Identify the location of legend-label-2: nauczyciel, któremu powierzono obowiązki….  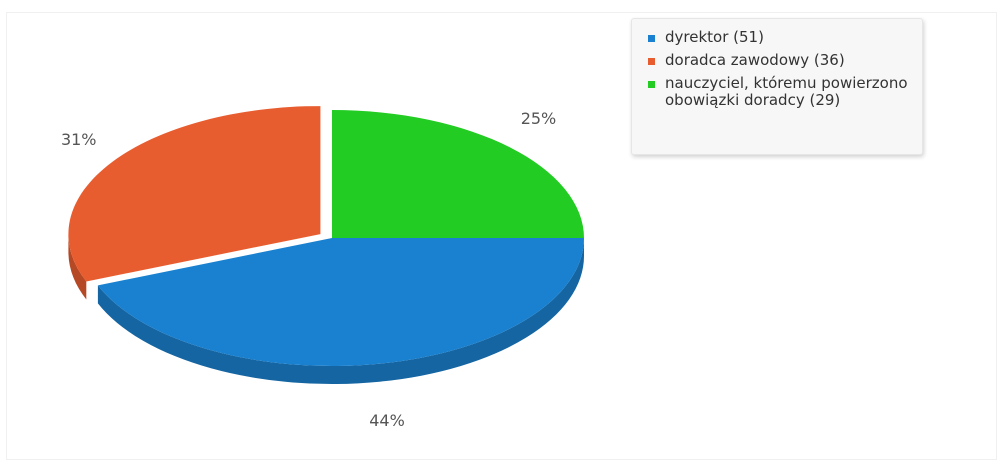
(786, 91).